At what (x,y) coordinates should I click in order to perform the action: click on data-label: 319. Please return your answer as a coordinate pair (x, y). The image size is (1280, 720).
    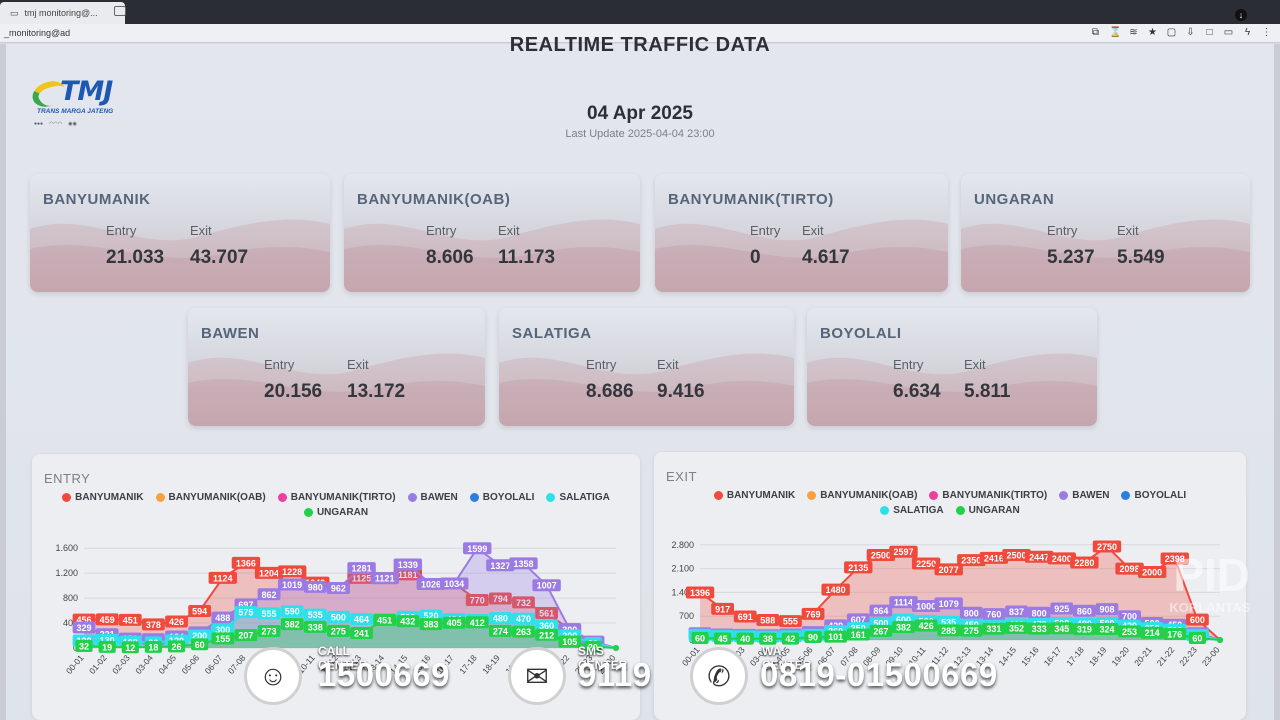
    Looking at the image, I should click on (1084, 630).